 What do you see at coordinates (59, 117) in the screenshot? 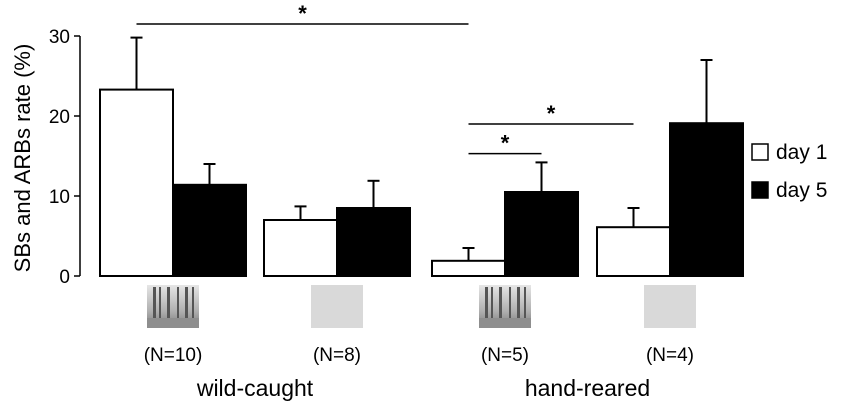
I see `y-tick-label: 20` at bounding box center [59, 117].